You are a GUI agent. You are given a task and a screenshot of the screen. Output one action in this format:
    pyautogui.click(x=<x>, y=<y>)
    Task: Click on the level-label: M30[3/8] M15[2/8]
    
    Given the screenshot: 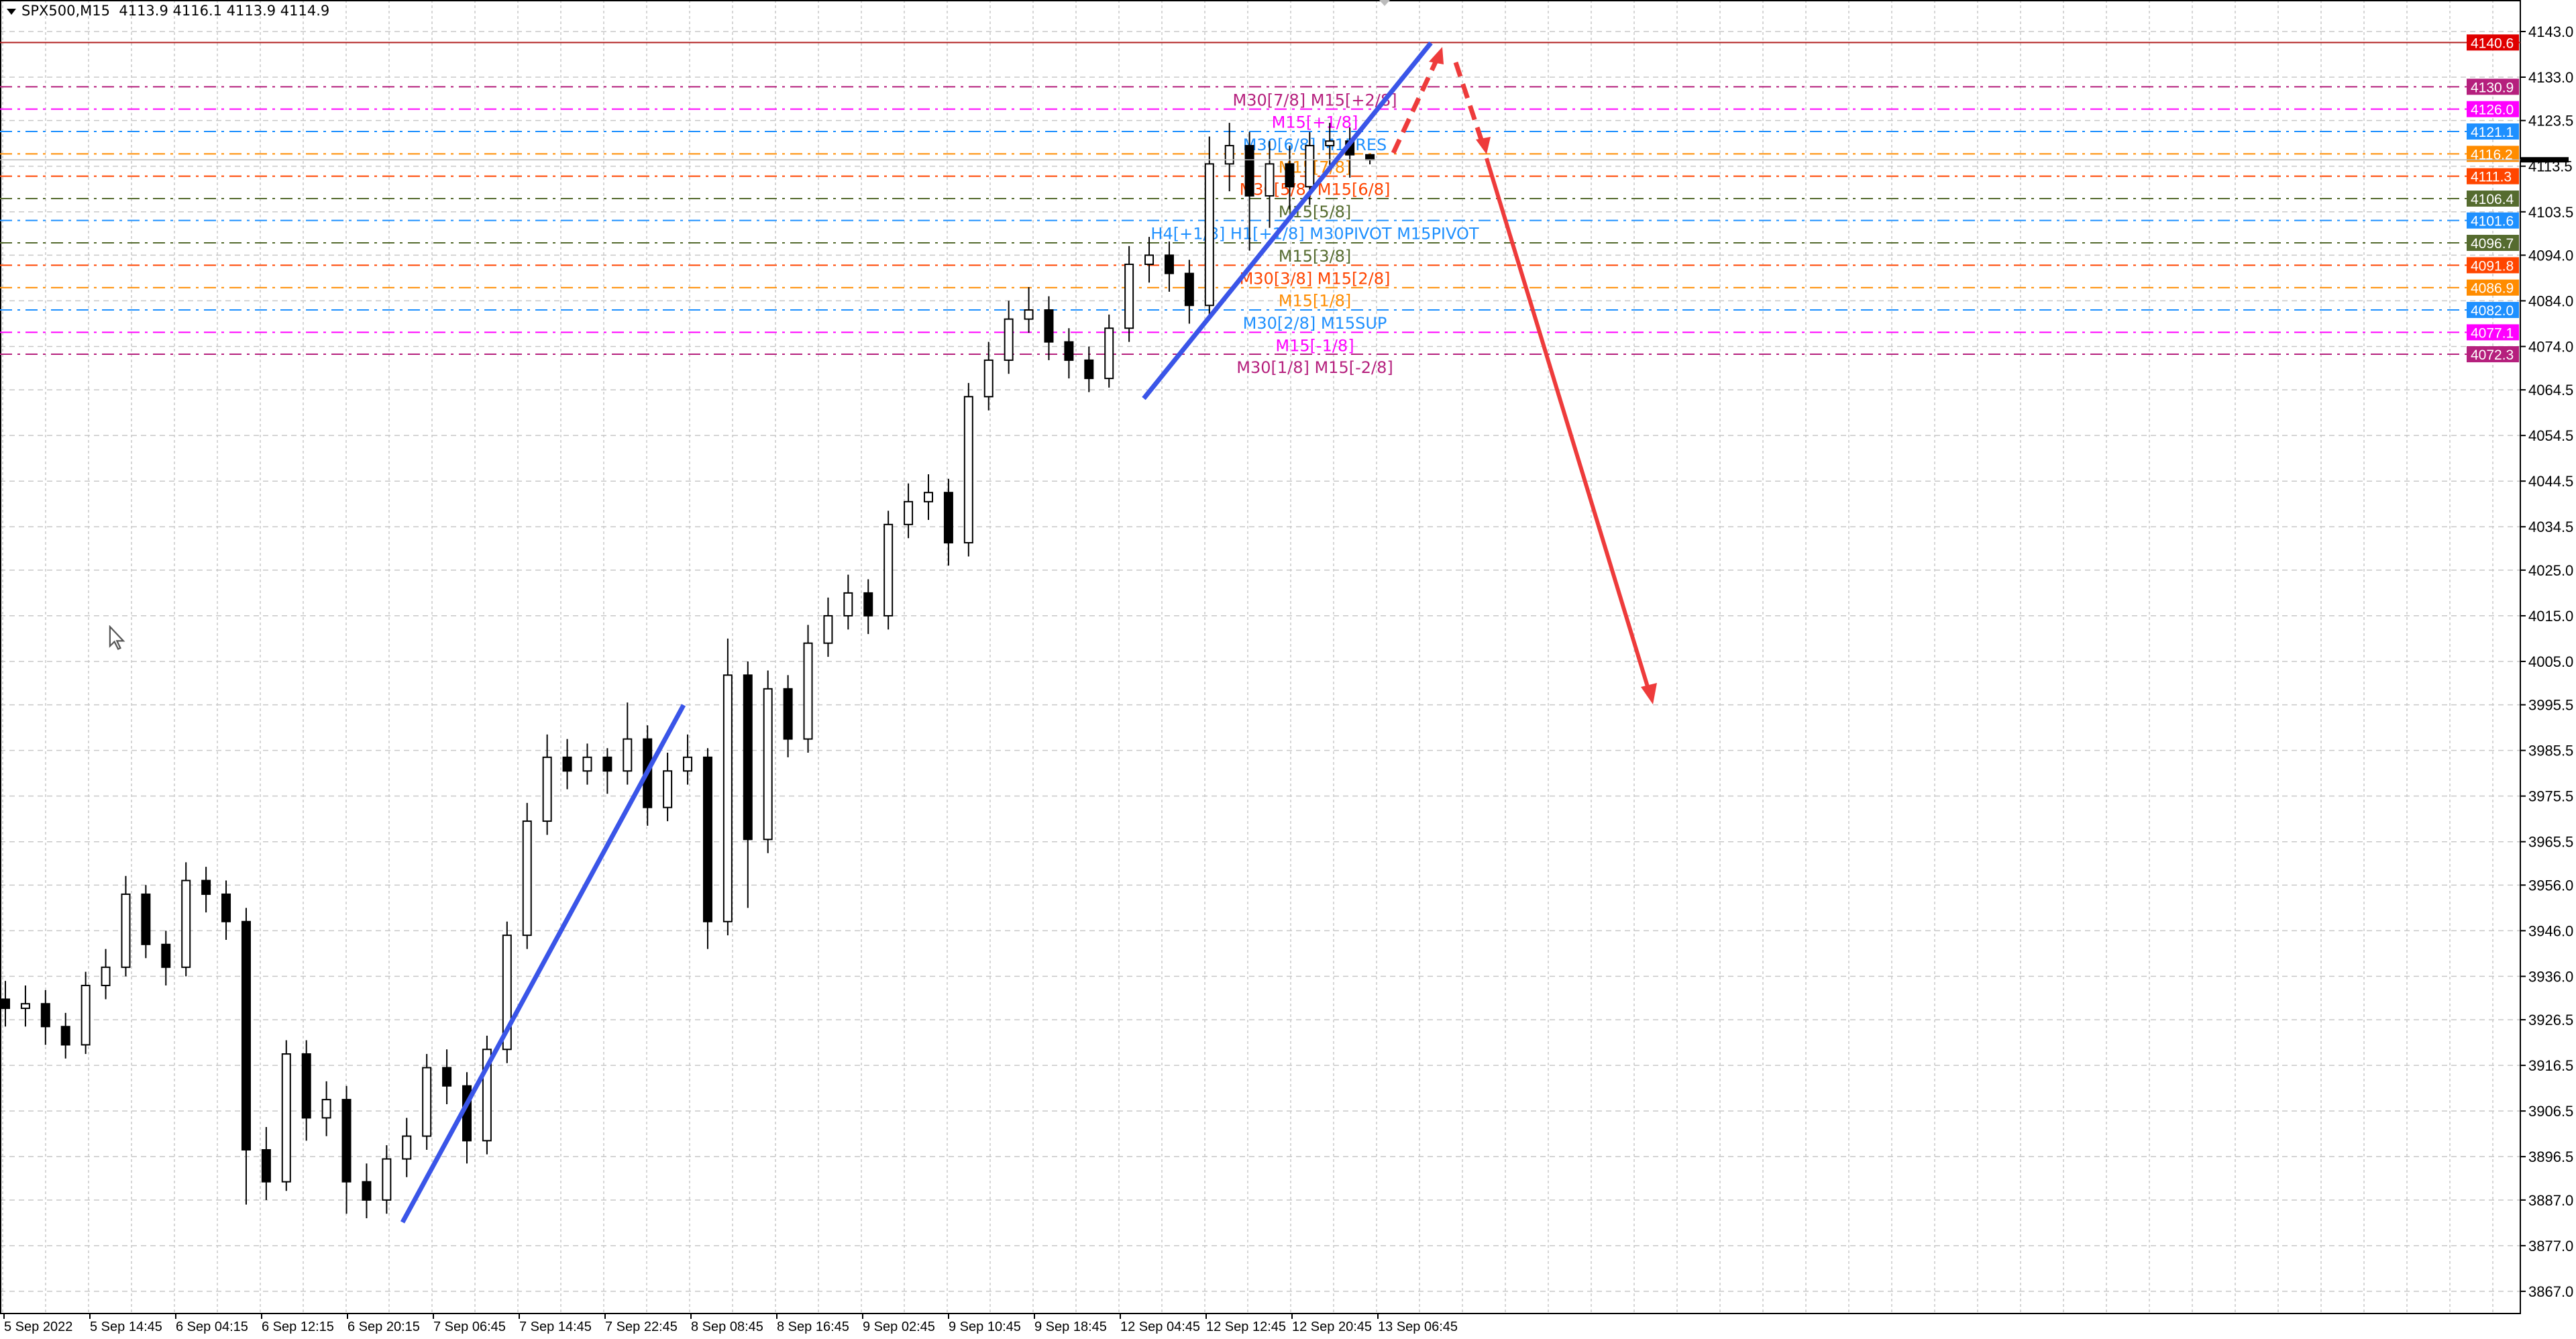 What is the action you would take?
    pyautogui.click(x=1315, y=278)
    